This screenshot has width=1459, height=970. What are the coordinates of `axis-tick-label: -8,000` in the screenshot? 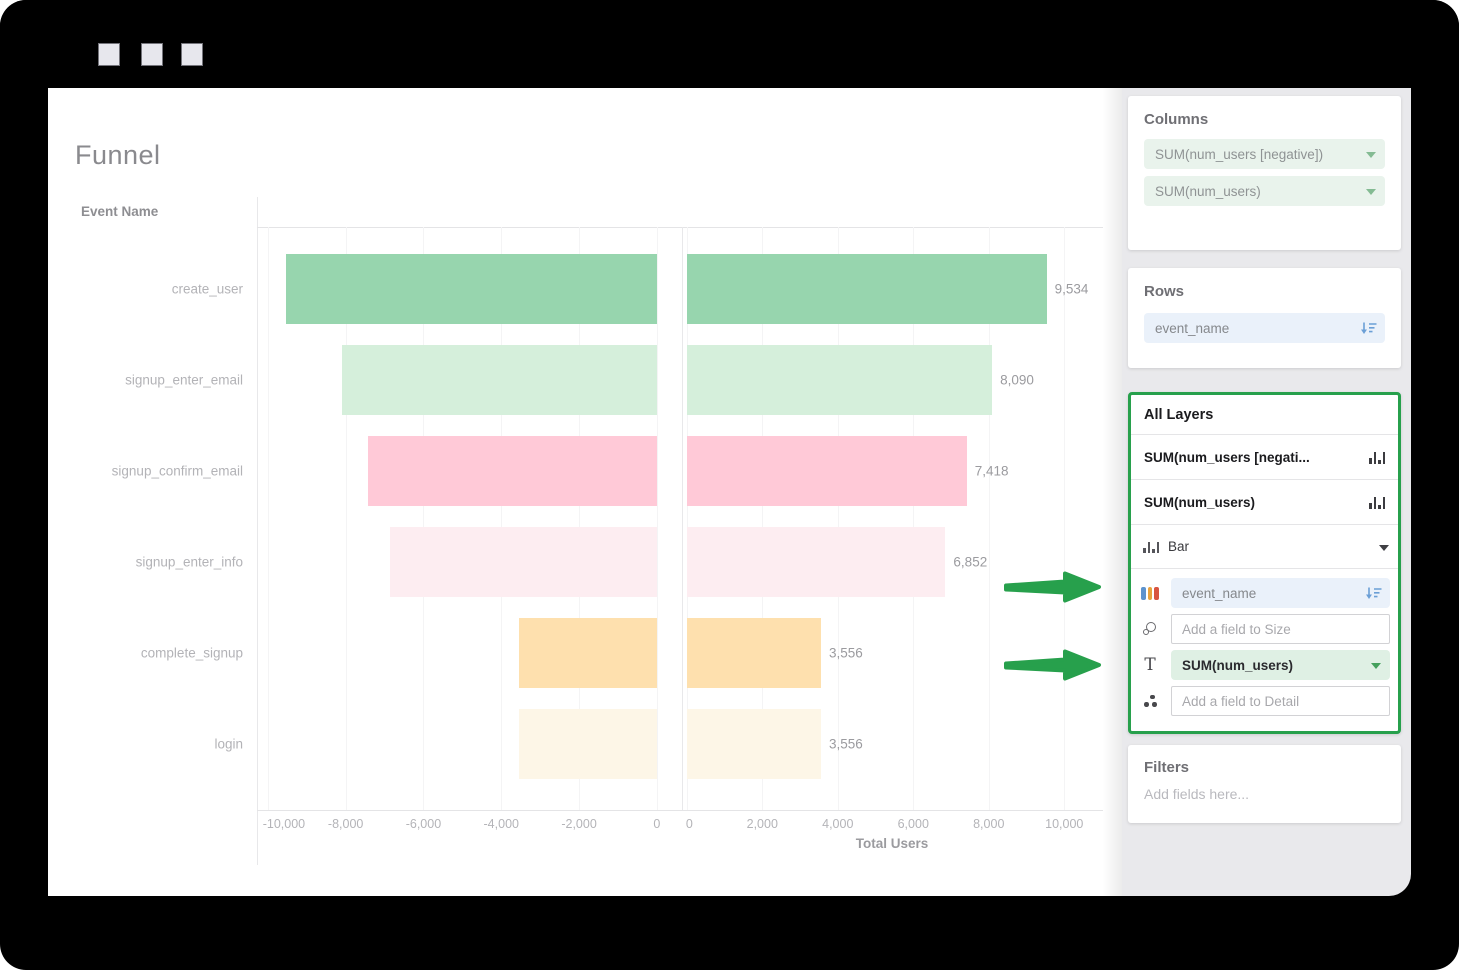 It's located at (345, 824).